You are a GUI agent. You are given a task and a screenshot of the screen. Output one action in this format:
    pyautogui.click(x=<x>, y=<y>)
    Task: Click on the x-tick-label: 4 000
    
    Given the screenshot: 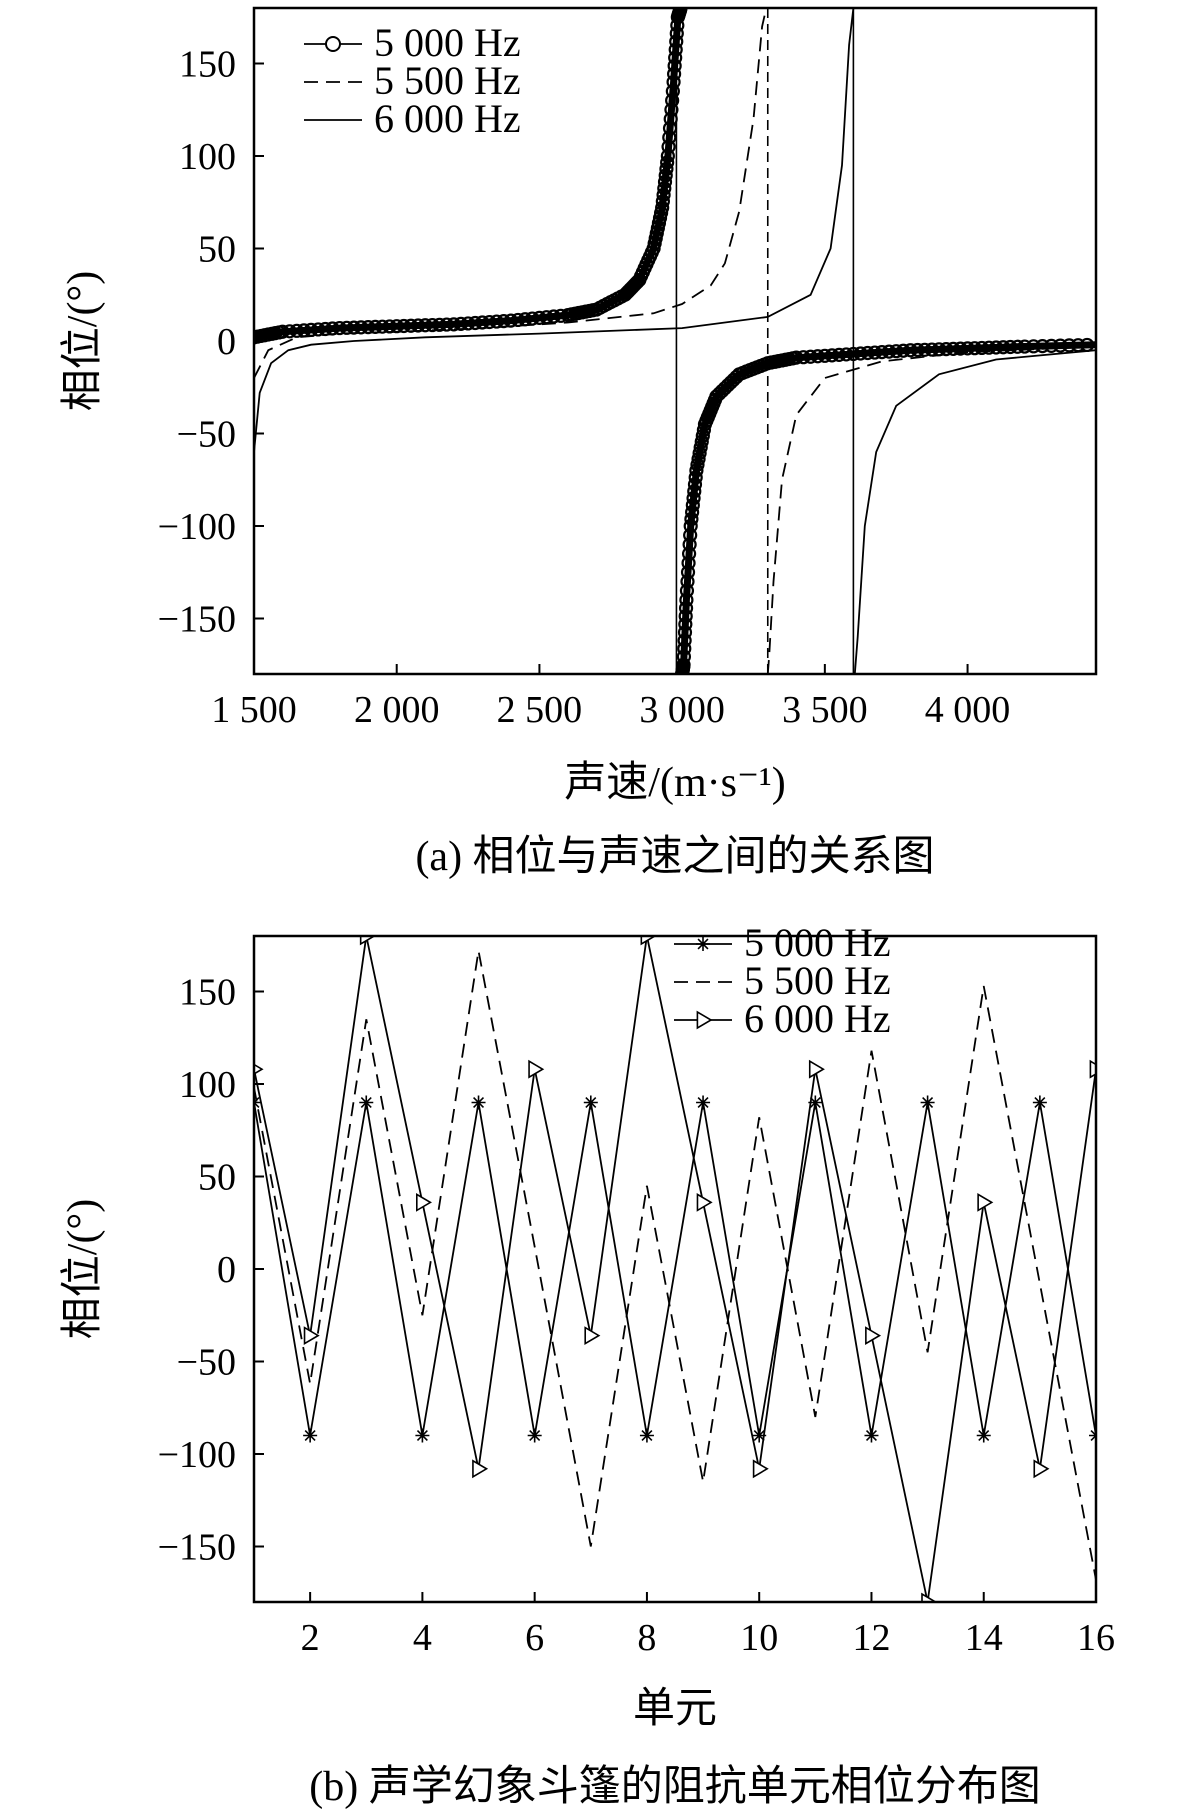 What is the action you would take?
    pyautogui.click(x=968, y=710)
    